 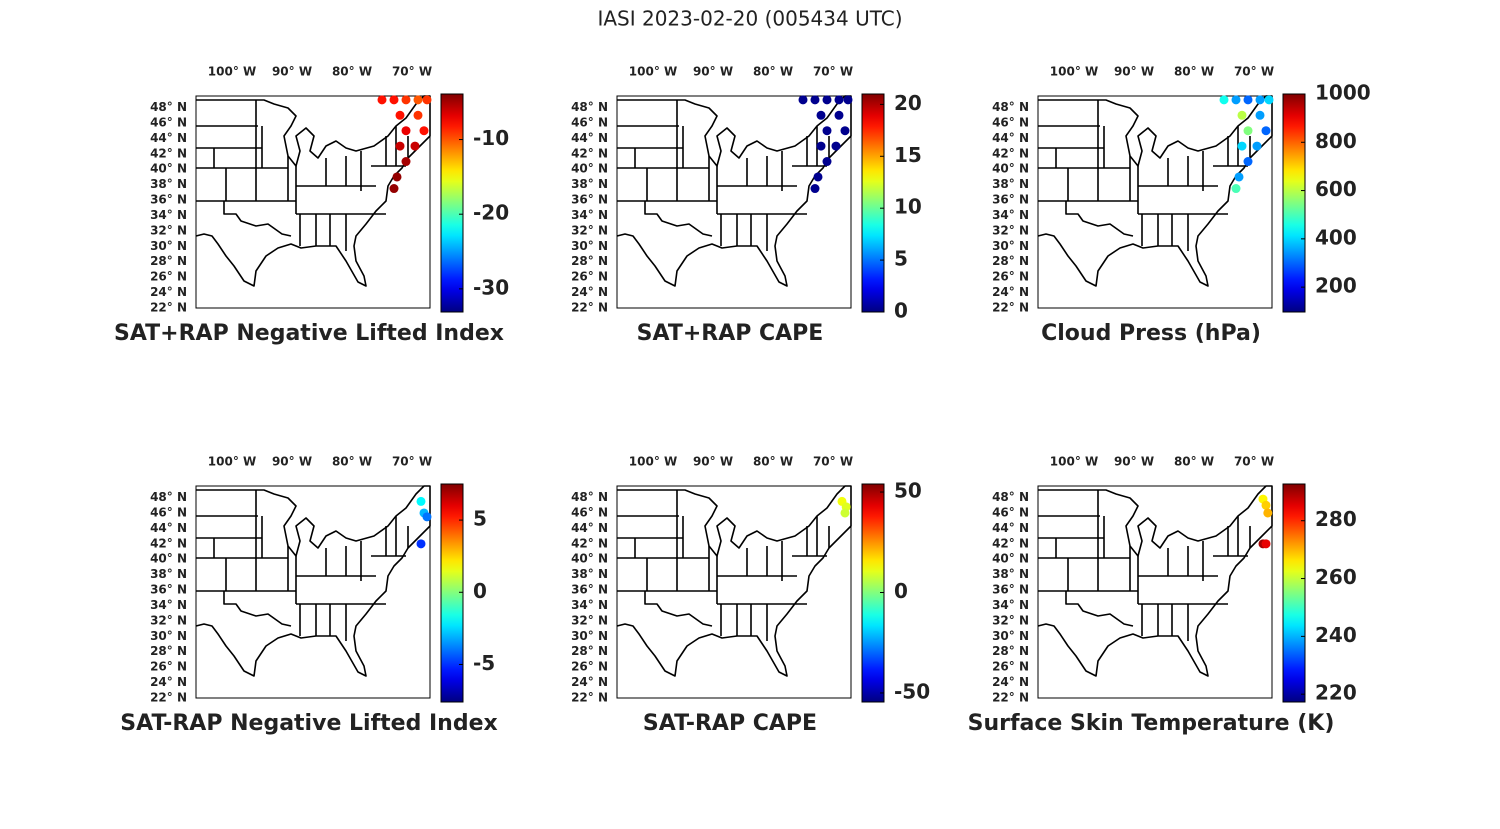 What do you see at coordinates (484, 663) in the screenshot?
I see `colorbar-tick-label: -5` at bounding box center [484, 663].